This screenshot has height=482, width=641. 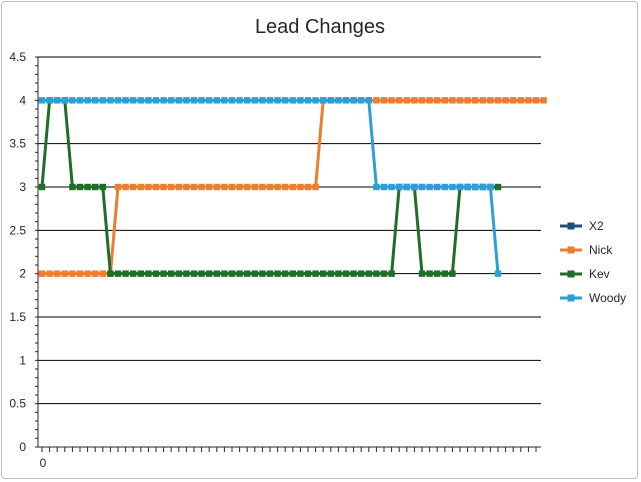 What do you see at coordinates (17, 144) in the screenshot?
I see `y-tick-label: 3.5` at bounding box center [17, 144].